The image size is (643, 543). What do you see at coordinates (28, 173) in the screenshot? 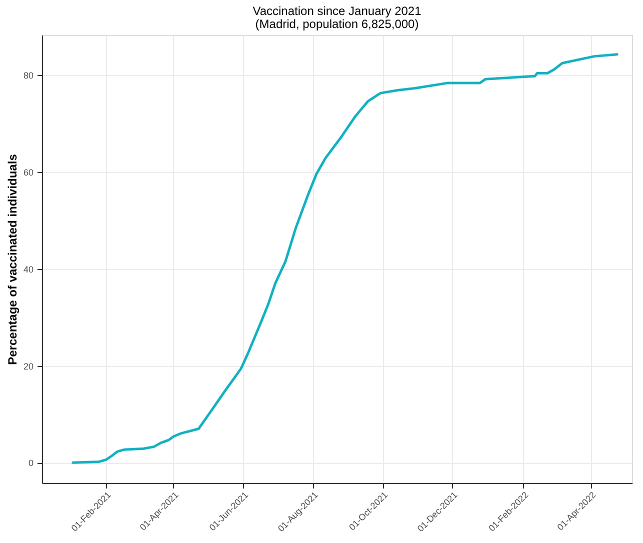
I see `y-tick-label: 60` at bounding box center [28, 173].